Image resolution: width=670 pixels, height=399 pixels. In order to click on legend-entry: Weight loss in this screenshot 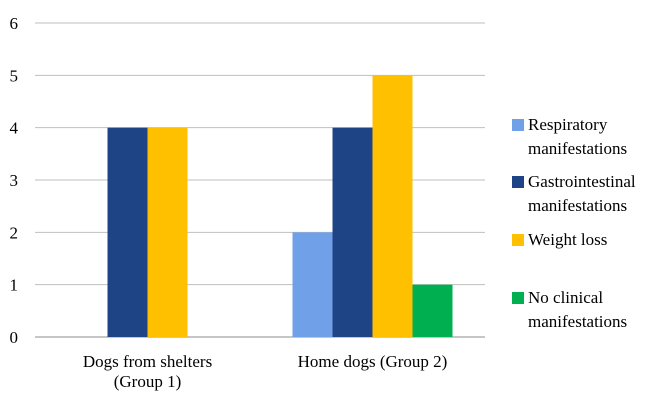, I will do `click(567, 239)`.